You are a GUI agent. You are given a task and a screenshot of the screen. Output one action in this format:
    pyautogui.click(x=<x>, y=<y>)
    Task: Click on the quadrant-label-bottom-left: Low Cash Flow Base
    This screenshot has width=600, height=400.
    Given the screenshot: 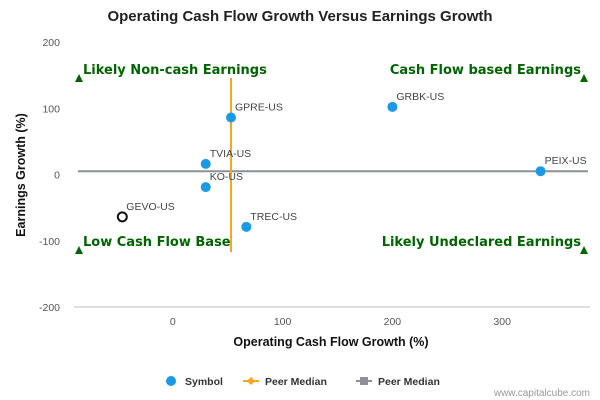 What is the action you would take?
    pyautogui.click(x=157, y=242)
    